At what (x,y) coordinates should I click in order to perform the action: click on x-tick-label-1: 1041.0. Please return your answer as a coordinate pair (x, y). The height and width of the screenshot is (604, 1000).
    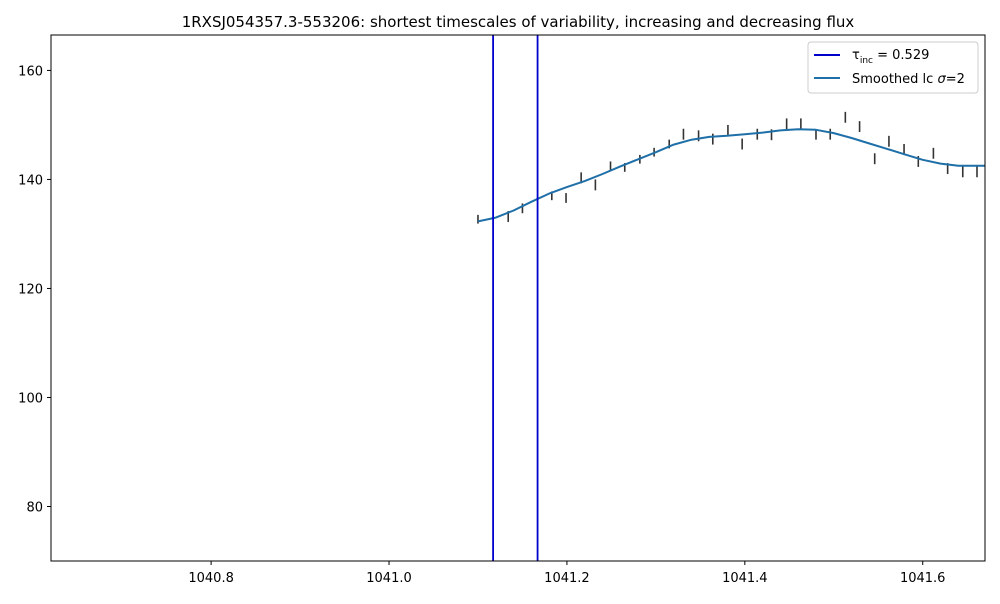
    Looking at the image, I should click on (389, 578).